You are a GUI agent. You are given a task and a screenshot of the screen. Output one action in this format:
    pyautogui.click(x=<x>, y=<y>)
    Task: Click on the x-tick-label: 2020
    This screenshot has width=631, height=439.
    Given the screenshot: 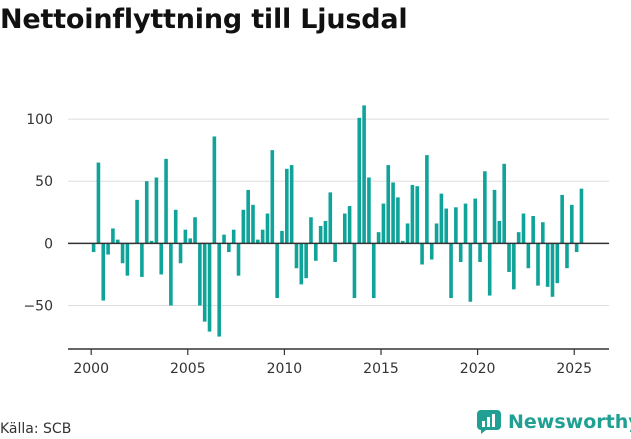 What is the action you would take?
    pyautogui.click(x=478, y=369)
    